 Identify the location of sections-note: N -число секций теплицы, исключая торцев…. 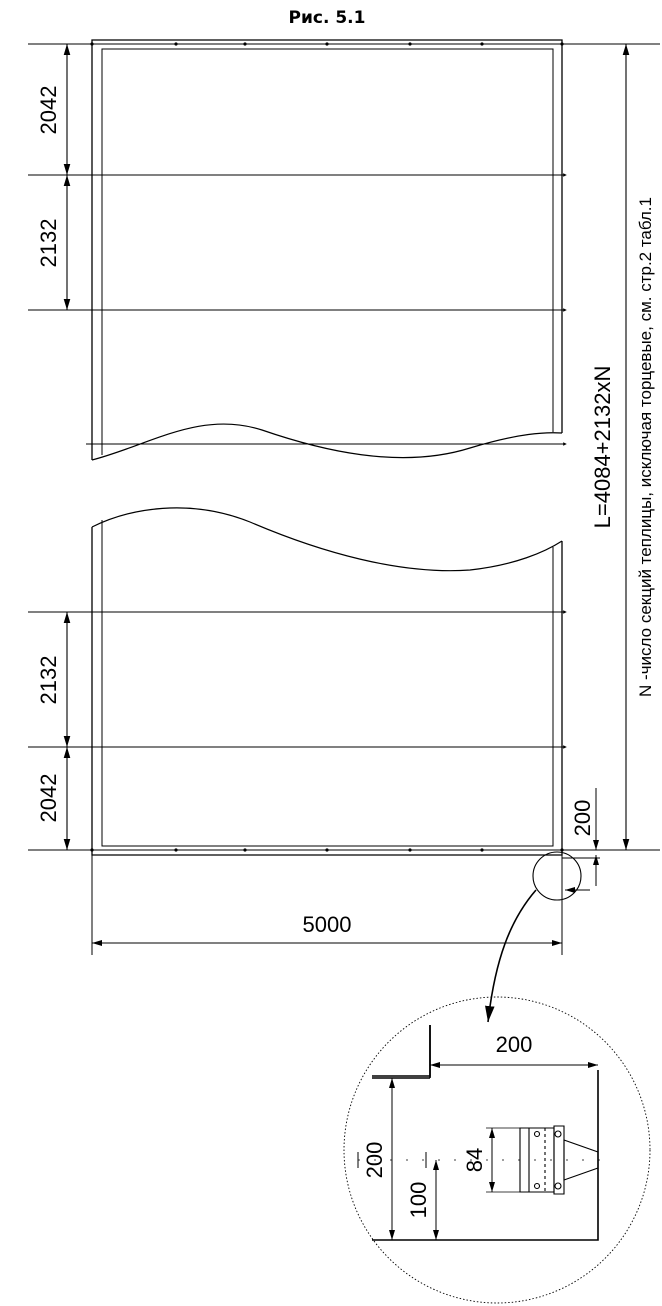
(645, 447).